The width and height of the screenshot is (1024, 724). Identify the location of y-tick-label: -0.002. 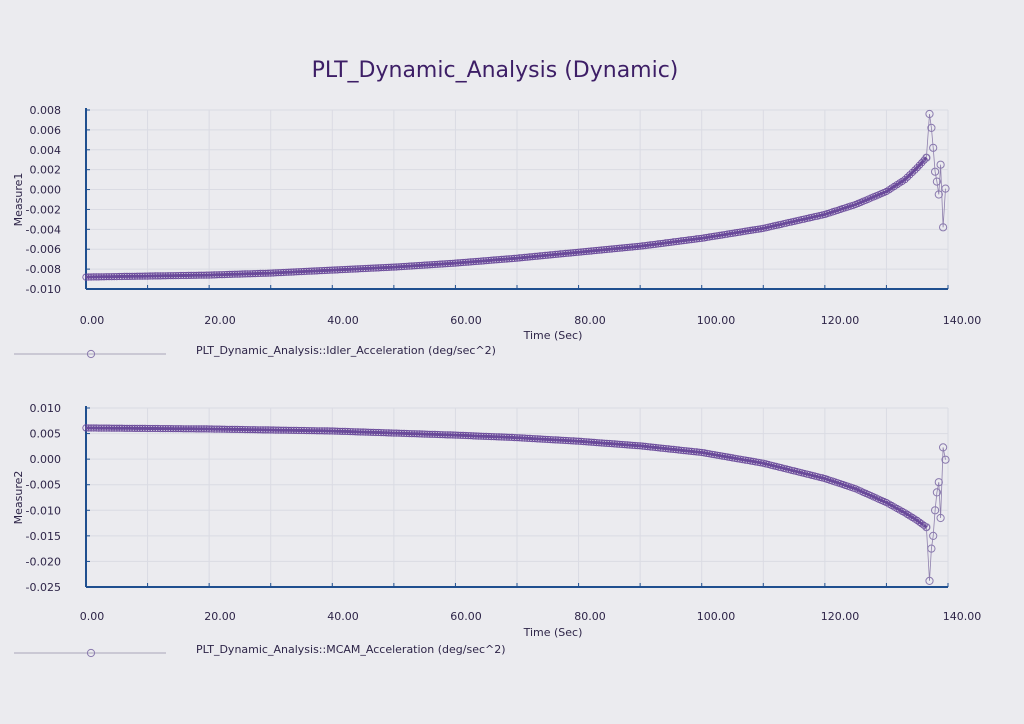
(43, 209).